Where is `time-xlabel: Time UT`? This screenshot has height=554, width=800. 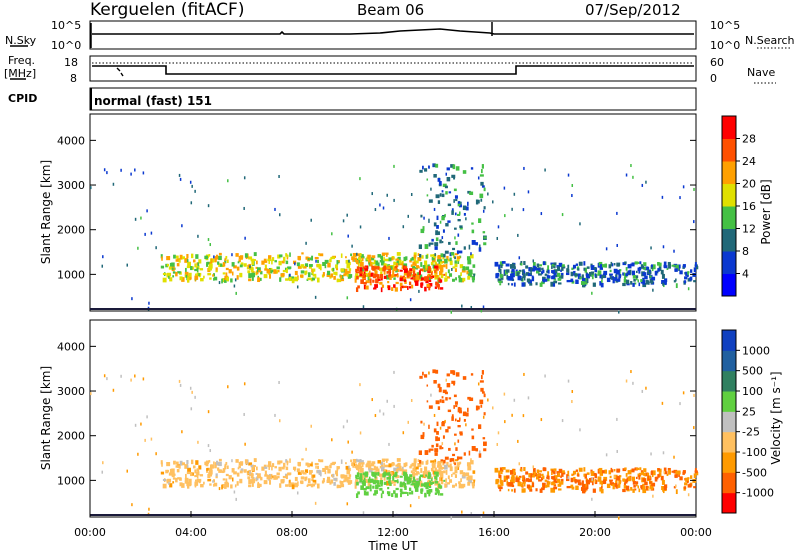
time-xlabel: Time UT is located at coordinates (392, 546).